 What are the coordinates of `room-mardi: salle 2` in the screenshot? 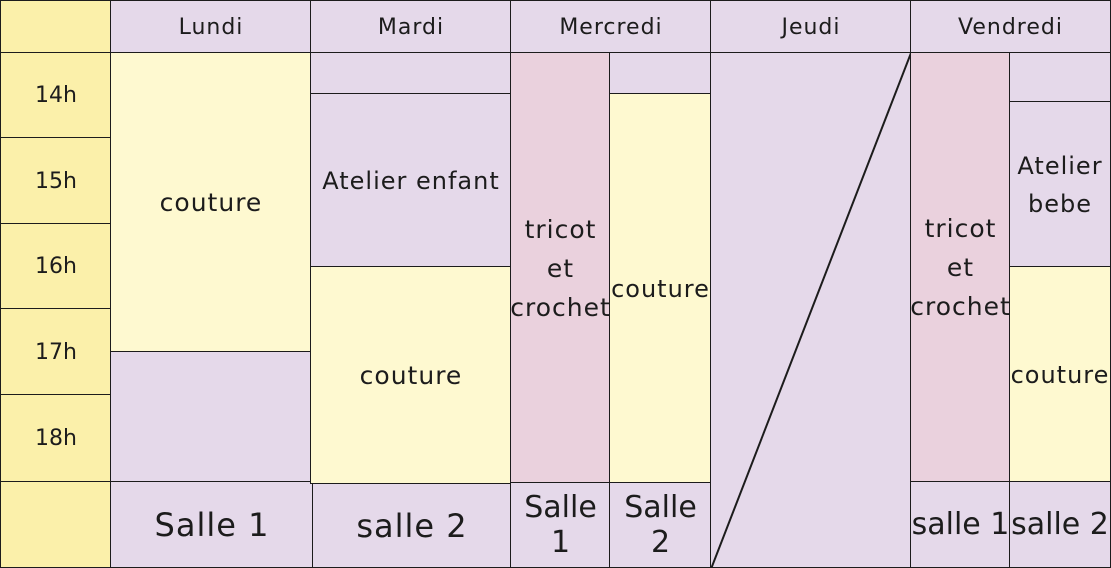 It's located at (412, 525).